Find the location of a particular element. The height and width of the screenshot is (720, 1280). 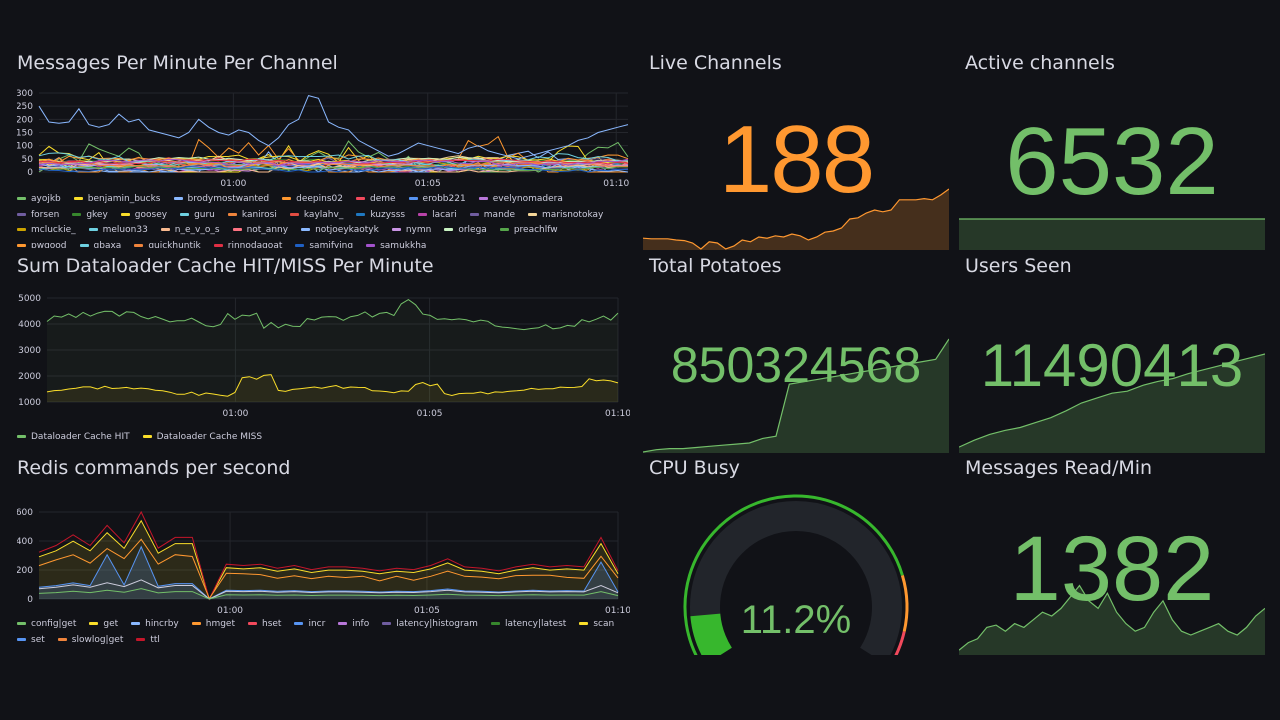

messages-chart: 300 250 200 150 100 50 0 01:00 01:05 01:10 is located at coordinates (323, 138).